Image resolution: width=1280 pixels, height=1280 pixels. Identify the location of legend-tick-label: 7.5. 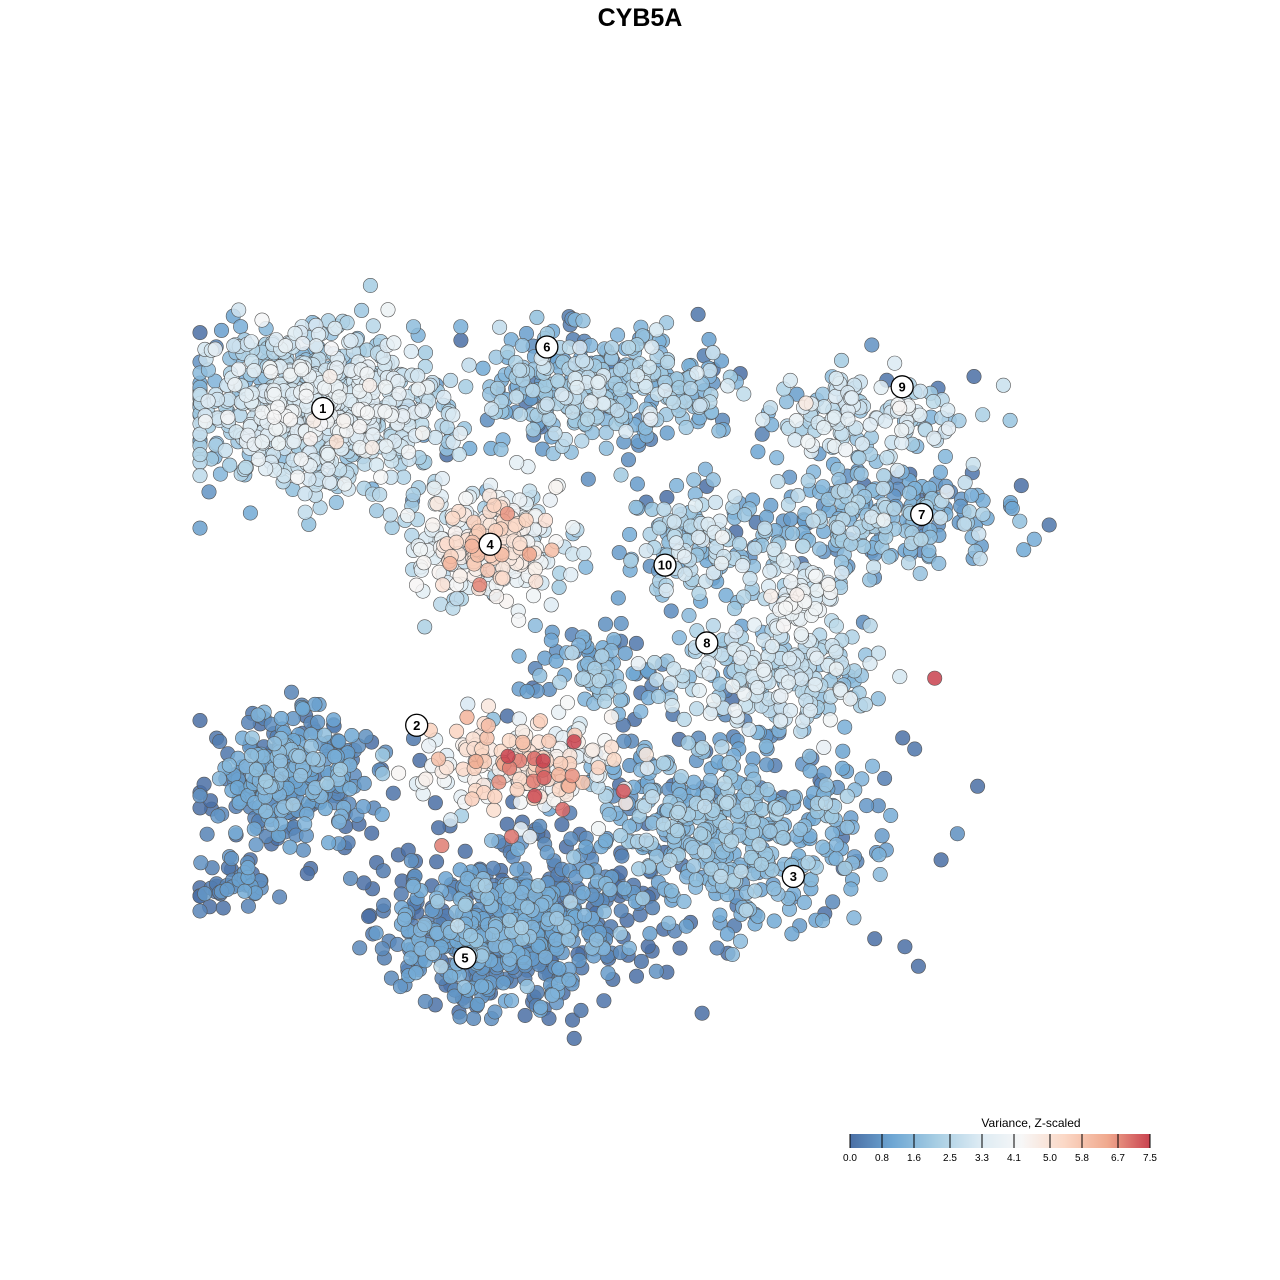
(1150, 1158).